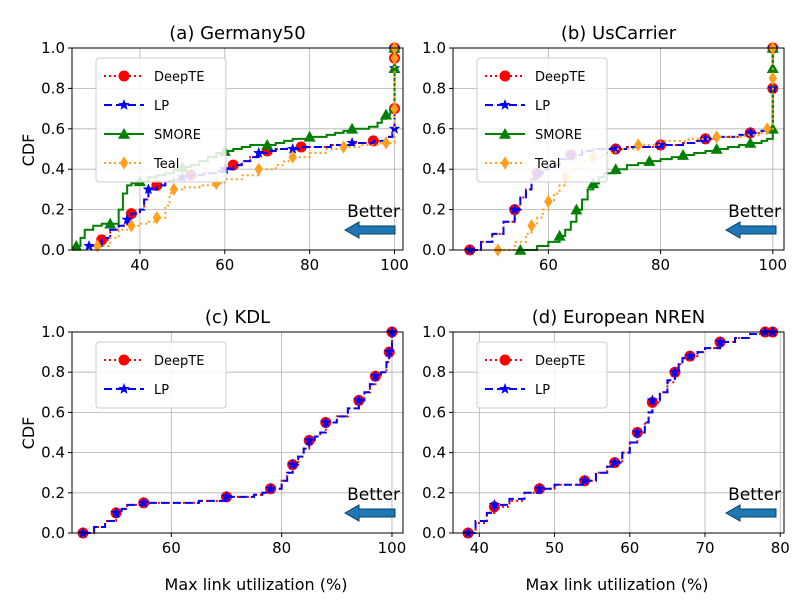 Image resolution: width=807 pixels, height=604 pixels. What do you see at coordinates (256, 584) in the screenshot?
I see `x-axis-label-left: Max link utilization (%)` at bounding box center [256, 584].